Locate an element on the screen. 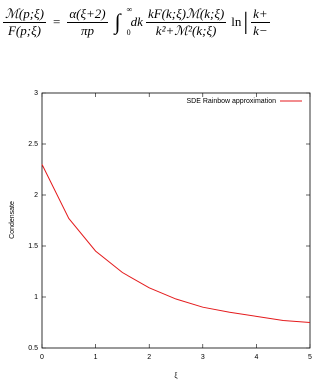 The image size is (320, 381). fraction: ℳ(p;ξ) F(p;ξ) is located at coordinates (24, 22).